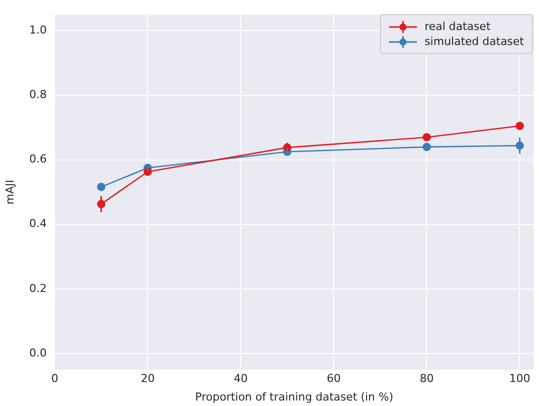 The height and width of the screenshot is (406, 539). Describe the element at coordinates (519, 379) in the screenshot. I see `x-tick-label: 100` at that location.